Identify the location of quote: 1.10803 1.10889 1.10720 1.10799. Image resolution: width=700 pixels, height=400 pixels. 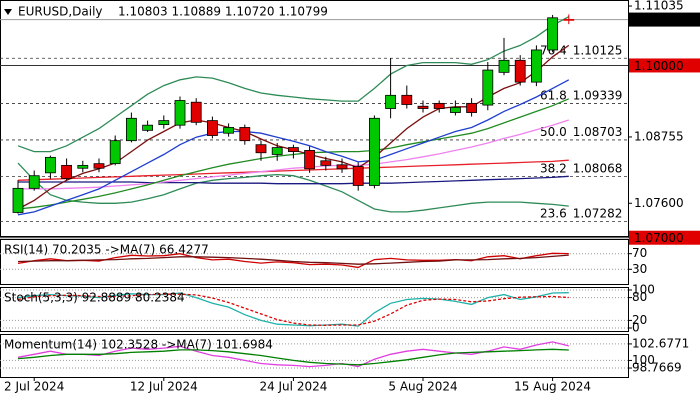
(223, 12).